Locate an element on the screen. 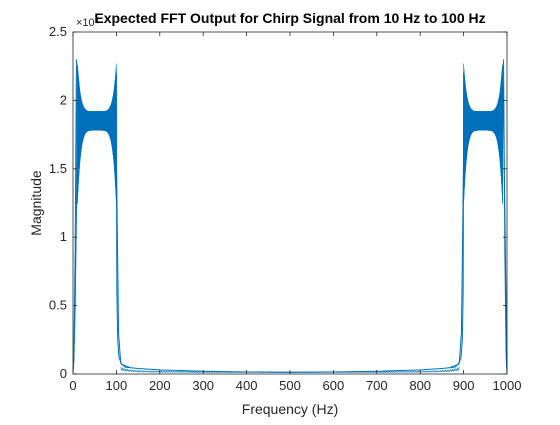 Image resolution: width=560 pixels, height=425 pixels. x-tick-label: 200 is located at coordinates (160, 385).